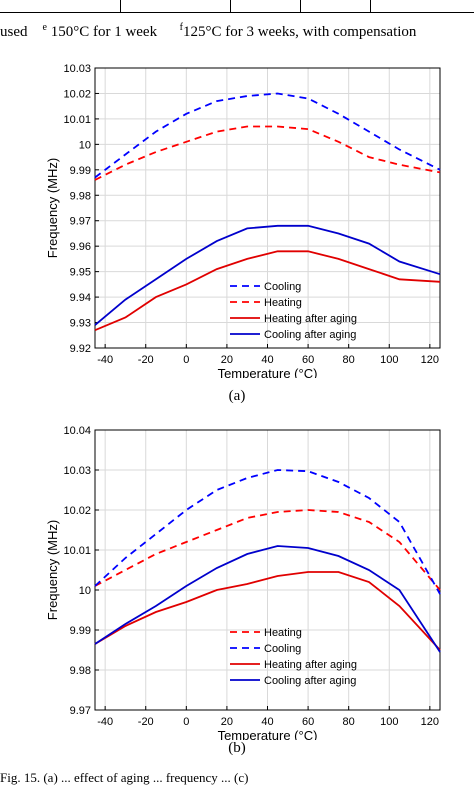 The width and height of the screenshot is (474, 786). Describe the element at coordinates (181, 27) in the screenshot. I see `footnote-f-mark: f` at that location.